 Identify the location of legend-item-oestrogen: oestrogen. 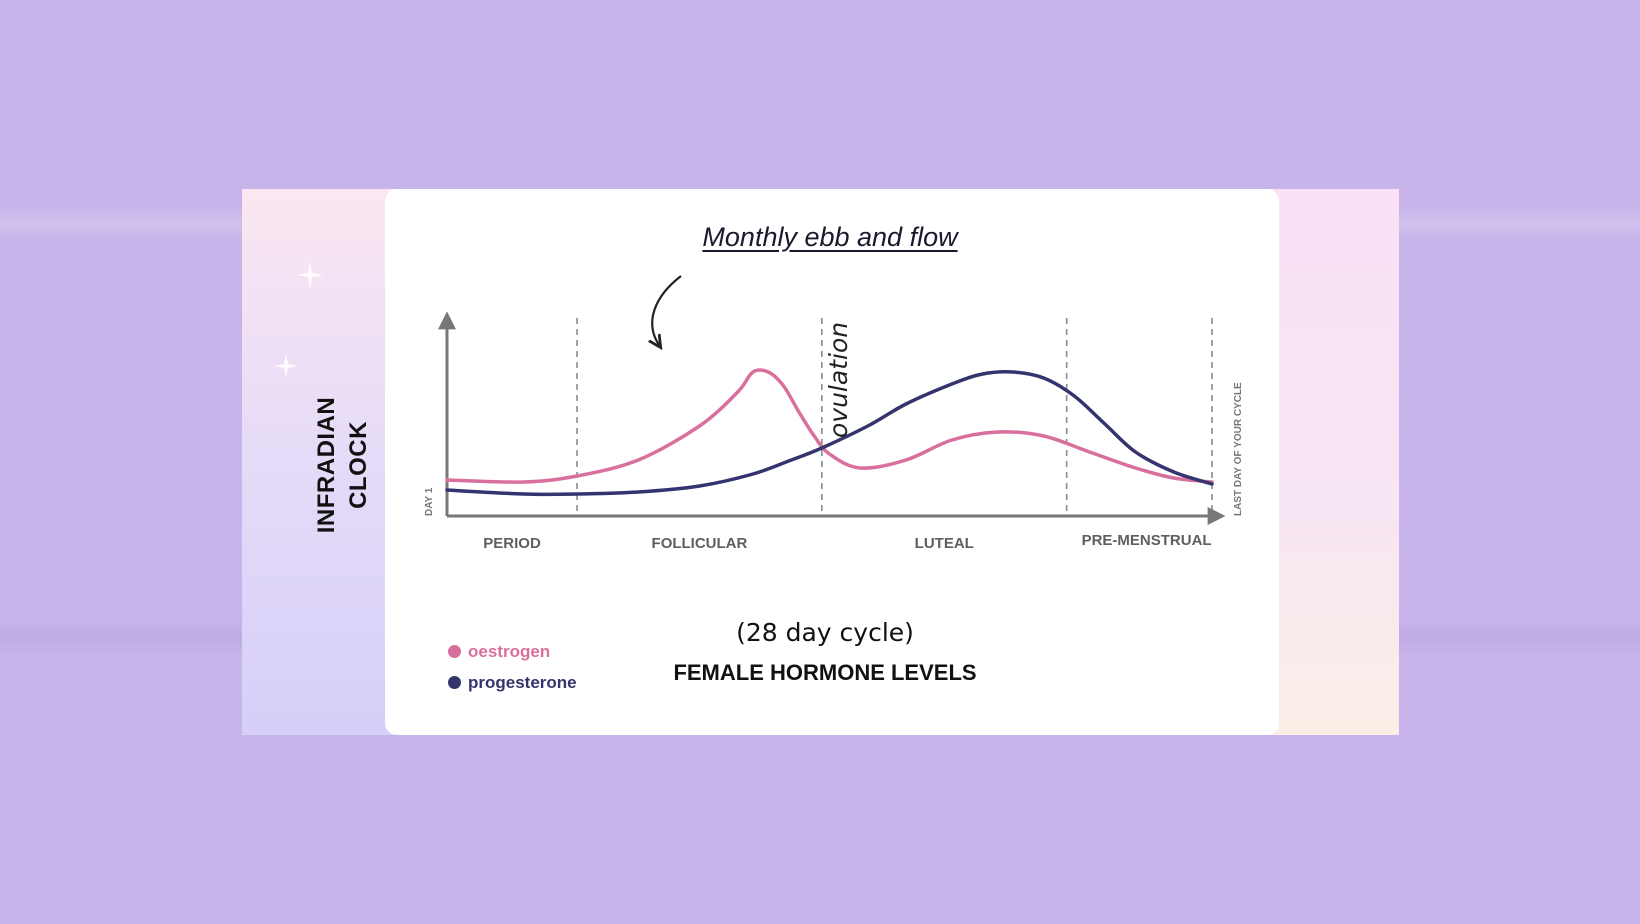
(512, 651).